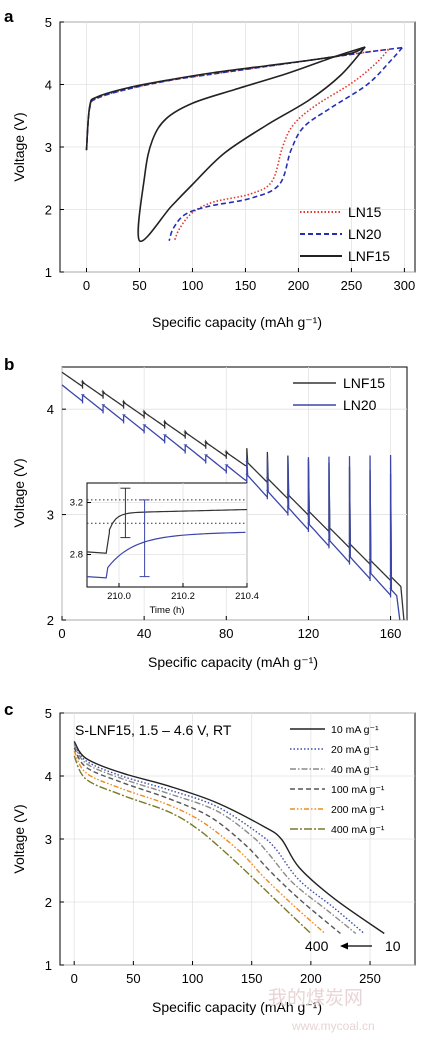 The width and height of the screenshot is (441, 1038). What do you see at coordinates (76, 503) in the screenshot?
I see `i-ytick-label: 3.2` at bounding box center [76, 503].